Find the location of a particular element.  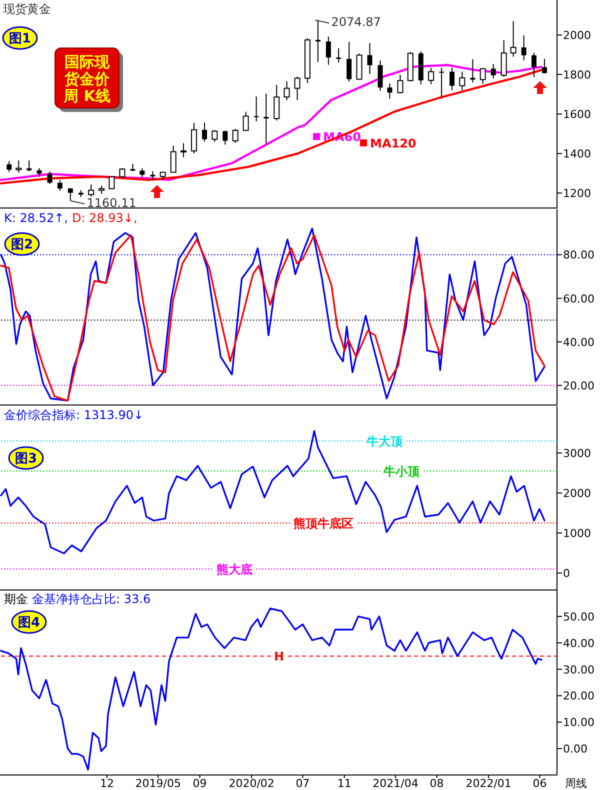

y-tick-label: 1400 is located at coordinates (577, 153).